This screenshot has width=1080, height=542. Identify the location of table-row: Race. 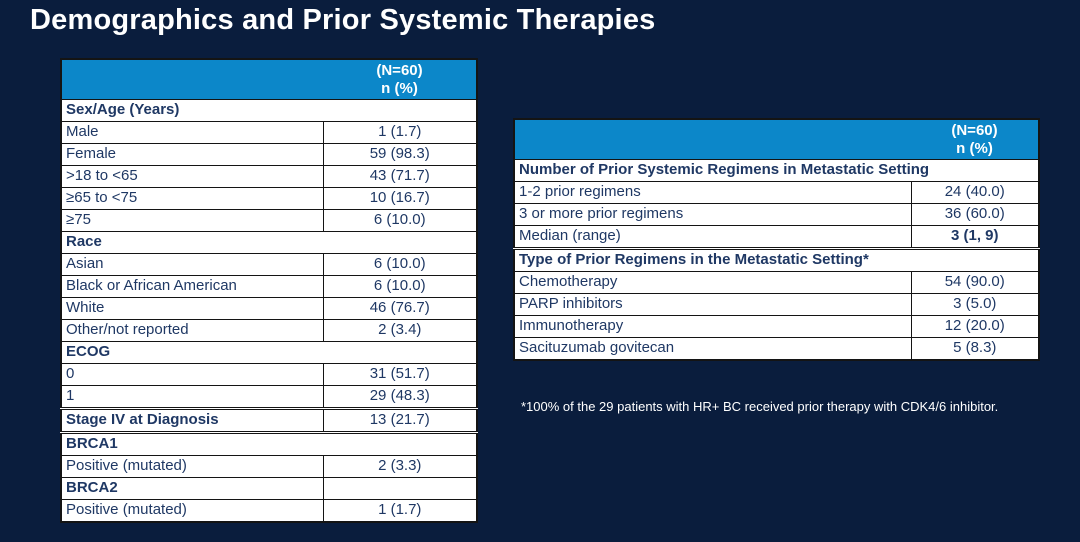
(269, 242).